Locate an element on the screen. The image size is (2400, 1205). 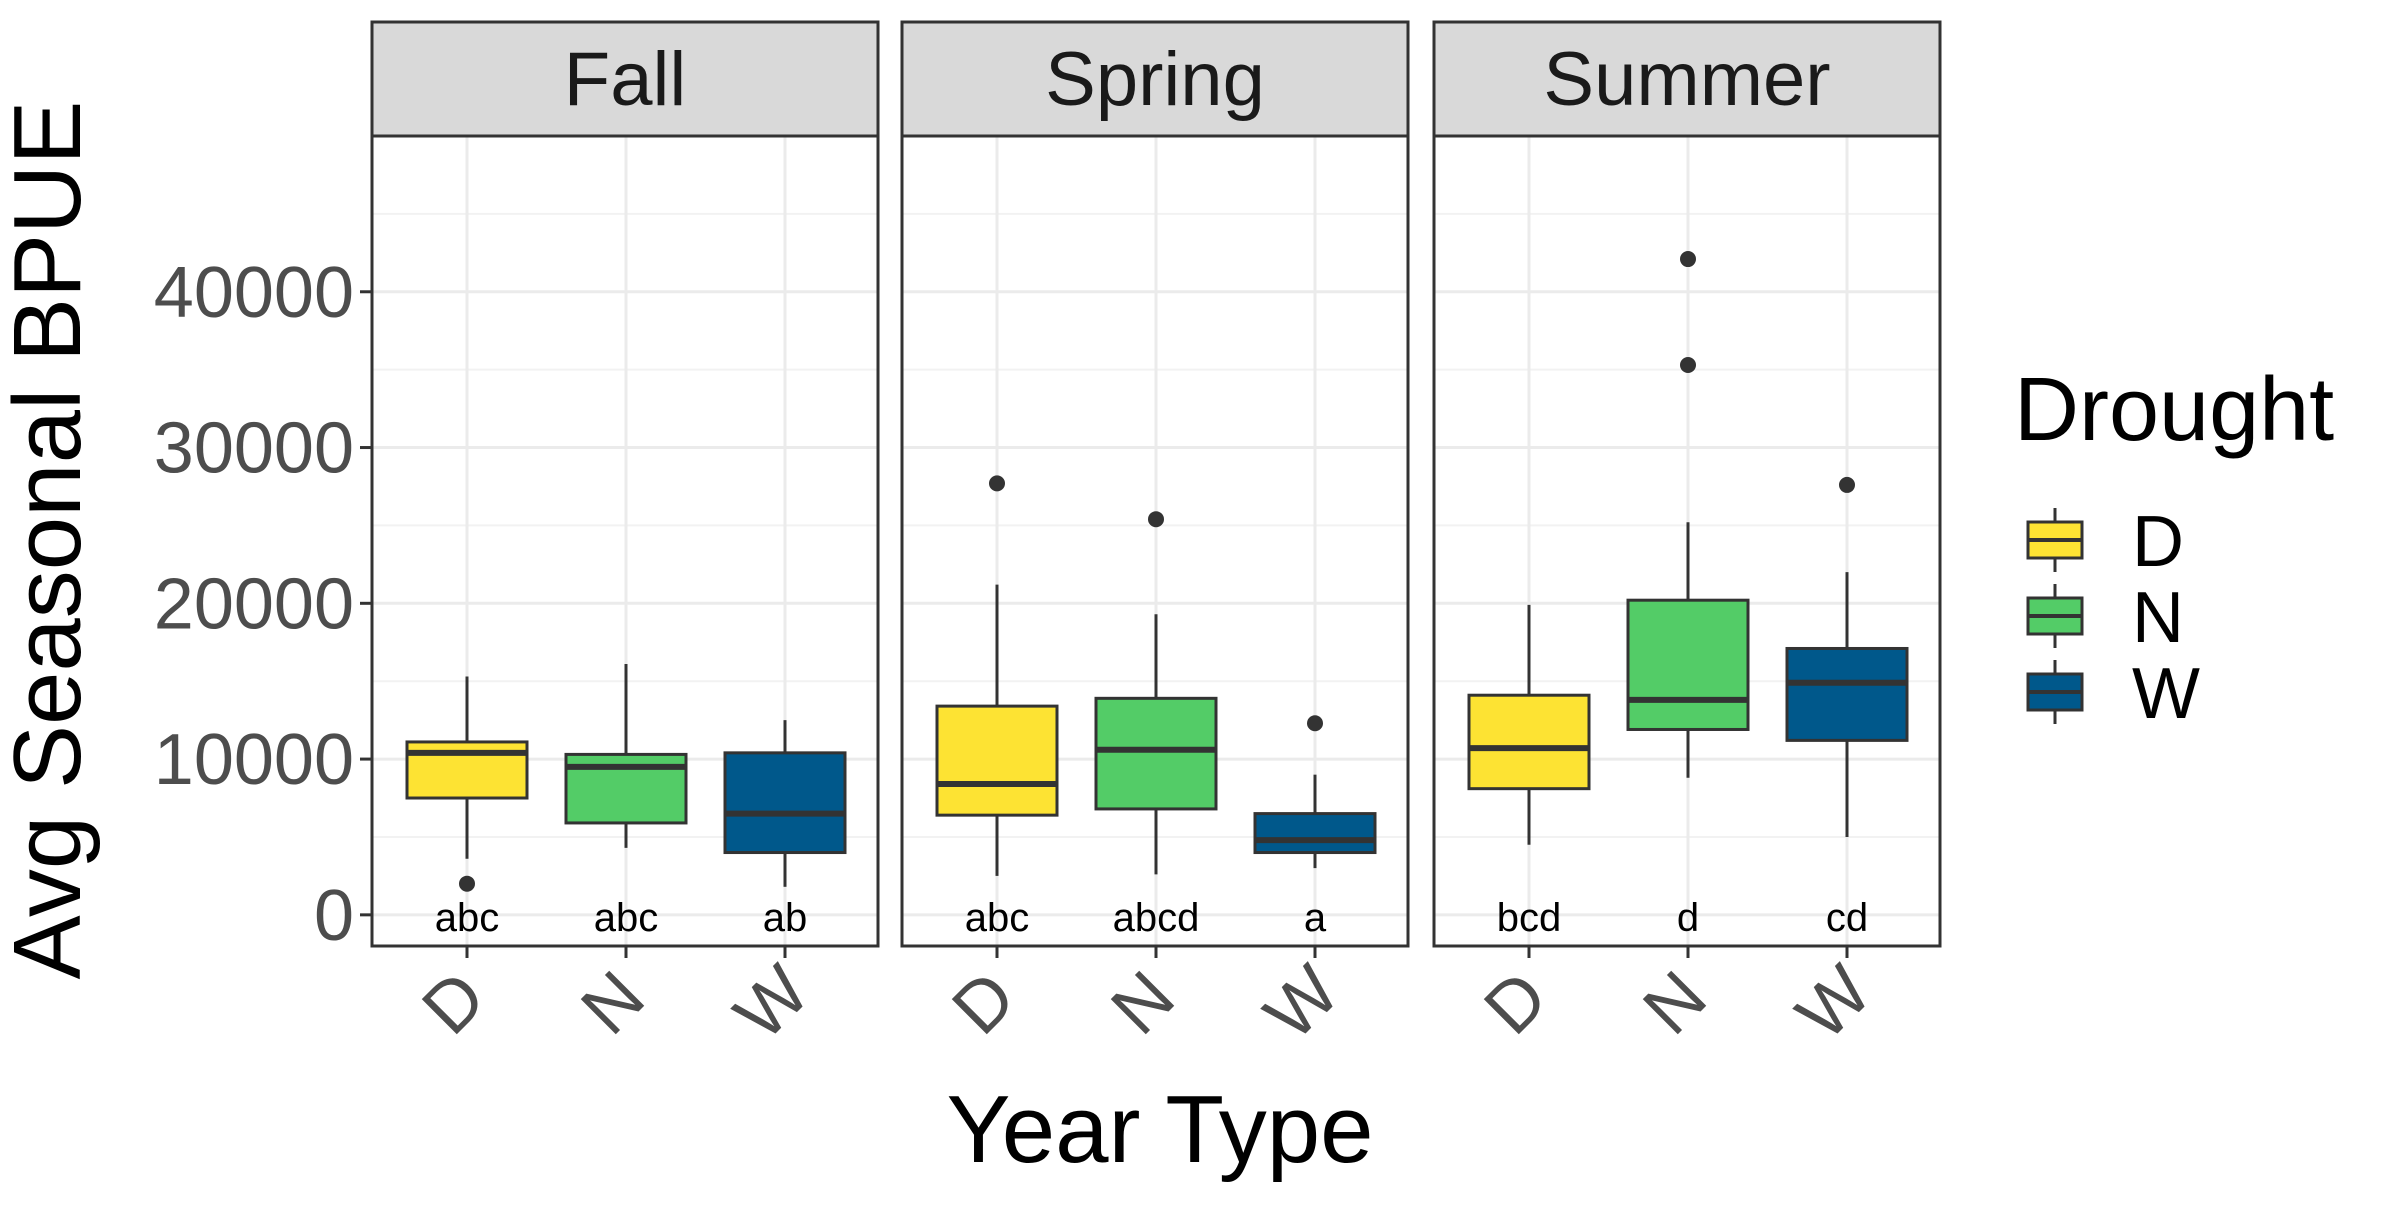
y-axis: 0 10000 20000 30000 40000 is located at coordinates (263, 604).